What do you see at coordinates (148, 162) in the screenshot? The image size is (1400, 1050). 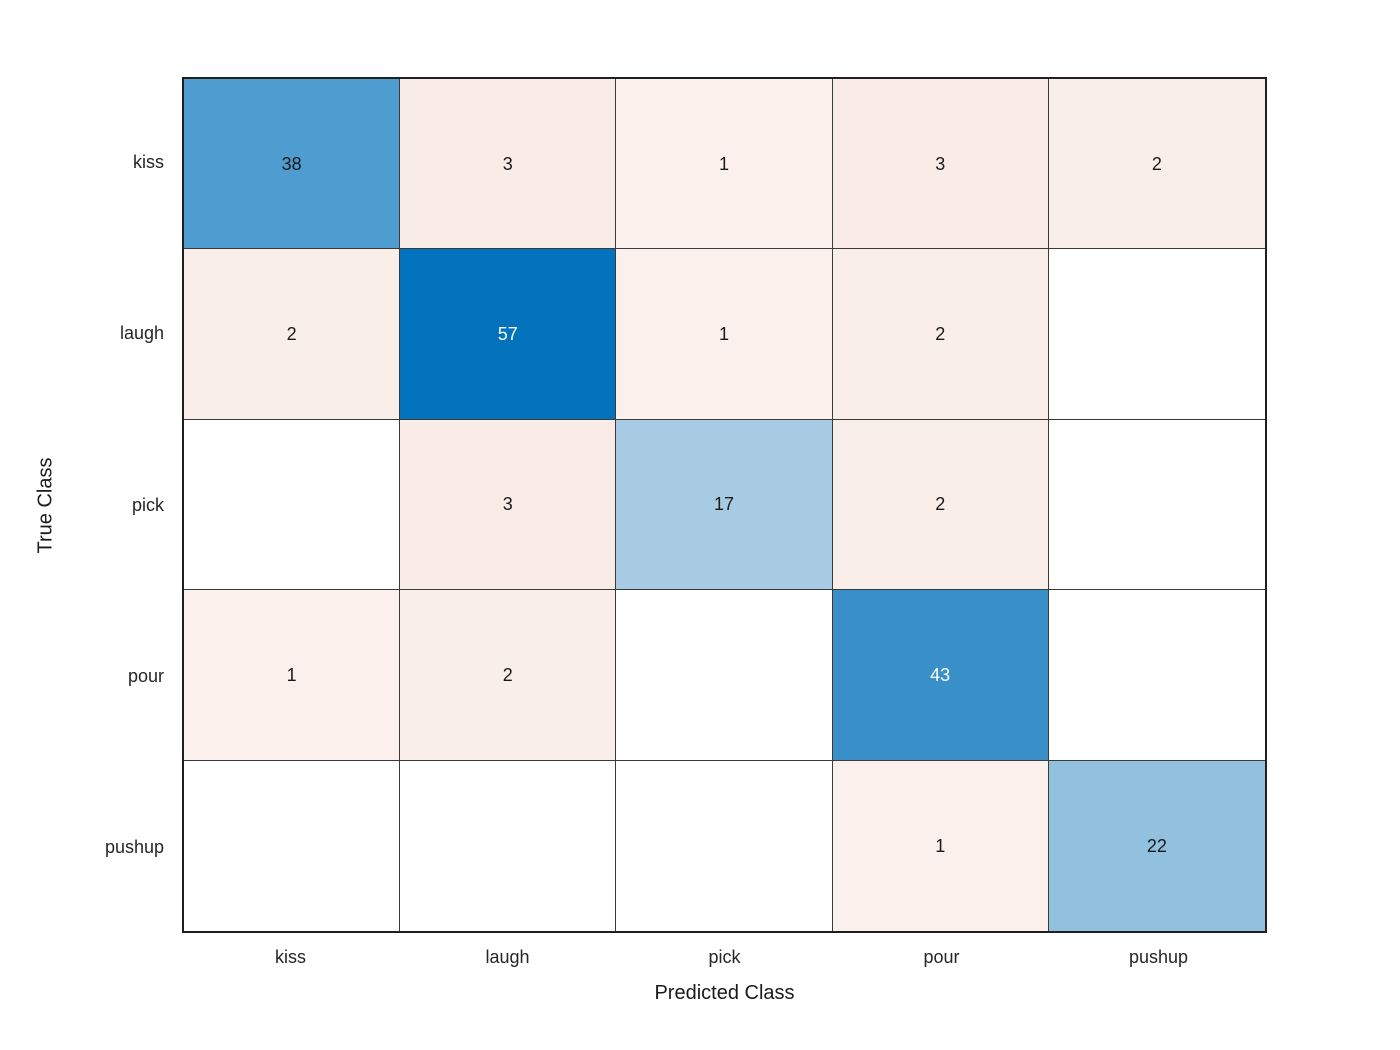 I see `y-tick-kiss: kiss` at bounding box center [148, 162].